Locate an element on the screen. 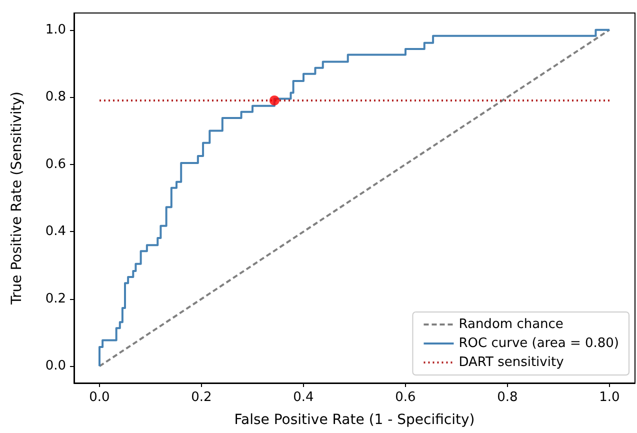 This screenshot has height=433, width=637. legend-label: Random chance is located at coordinates (511, 324).